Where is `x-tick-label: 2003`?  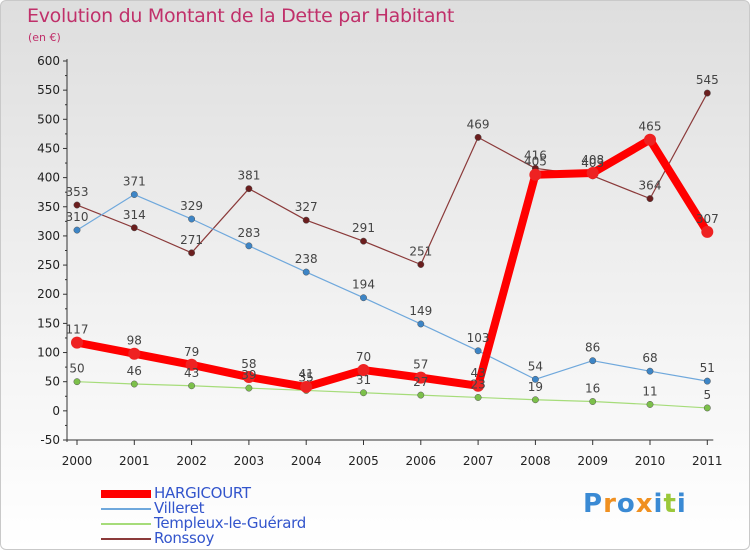 x-tick-label: 2003 is located at coordinates (249, 461).